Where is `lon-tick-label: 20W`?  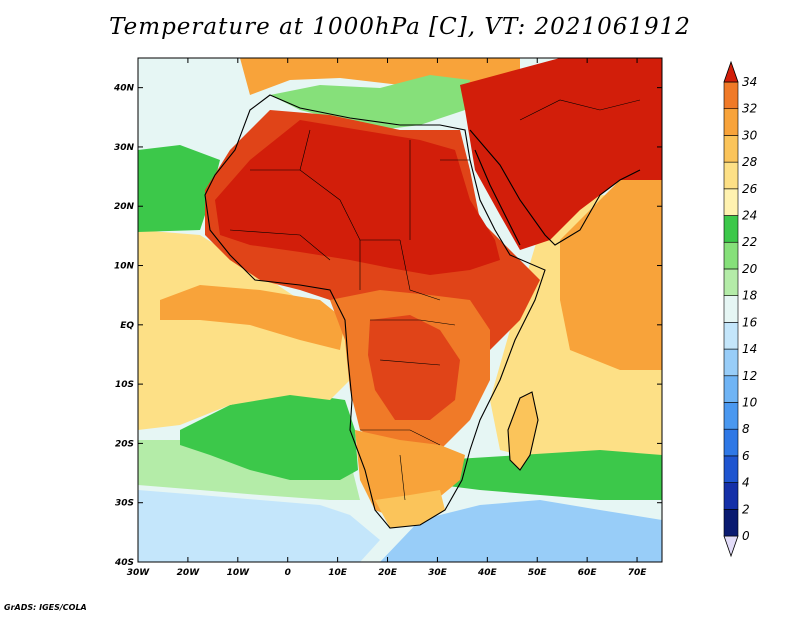 lon-tick-label: 20W is located at coordinates (189, 573).